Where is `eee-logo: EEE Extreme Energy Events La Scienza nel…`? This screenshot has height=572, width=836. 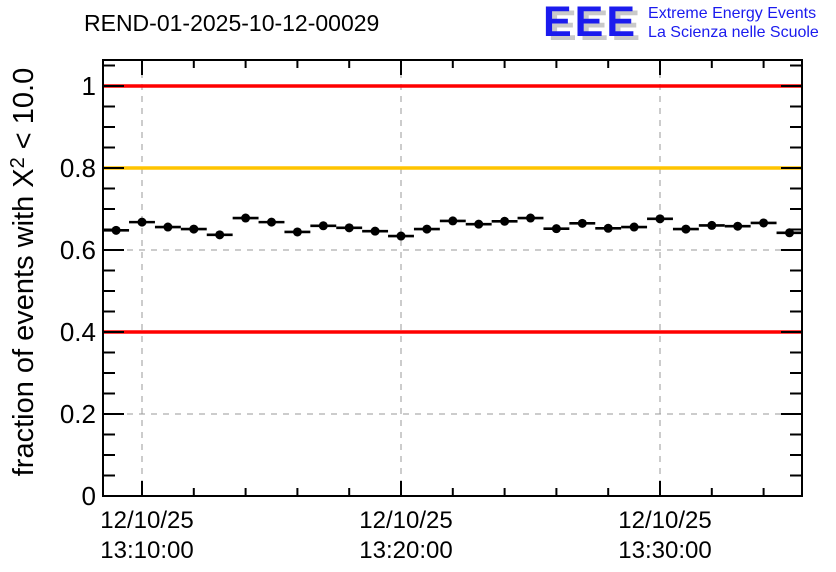
eee-logo: EEE Extreme Energy Events La Scienza nel… is located at coordinates (681, 23).